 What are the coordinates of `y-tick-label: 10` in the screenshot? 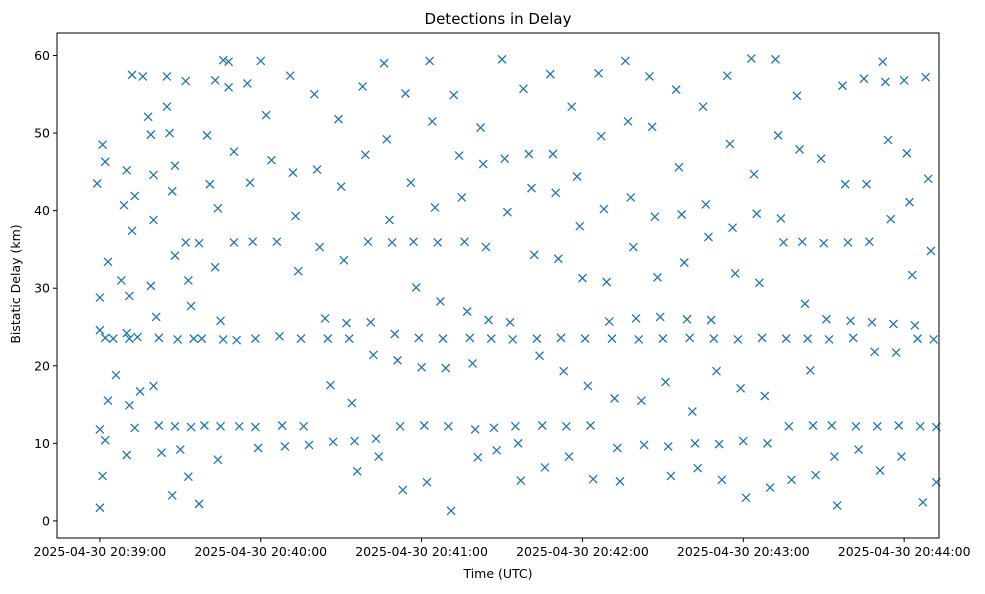 It's located at (42, 443).